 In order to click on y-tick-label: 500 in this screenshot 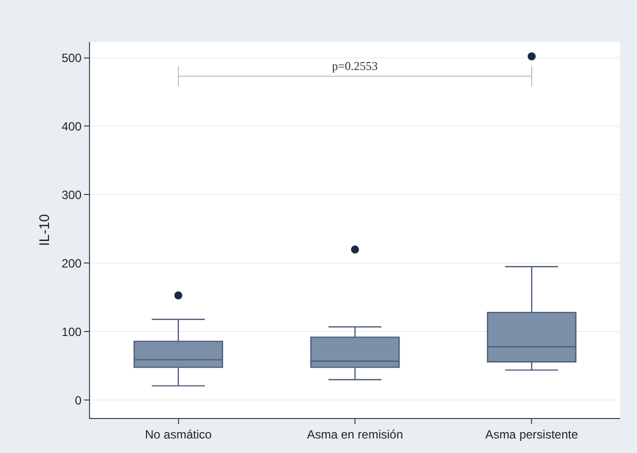, I will do `click(72, 57)`.